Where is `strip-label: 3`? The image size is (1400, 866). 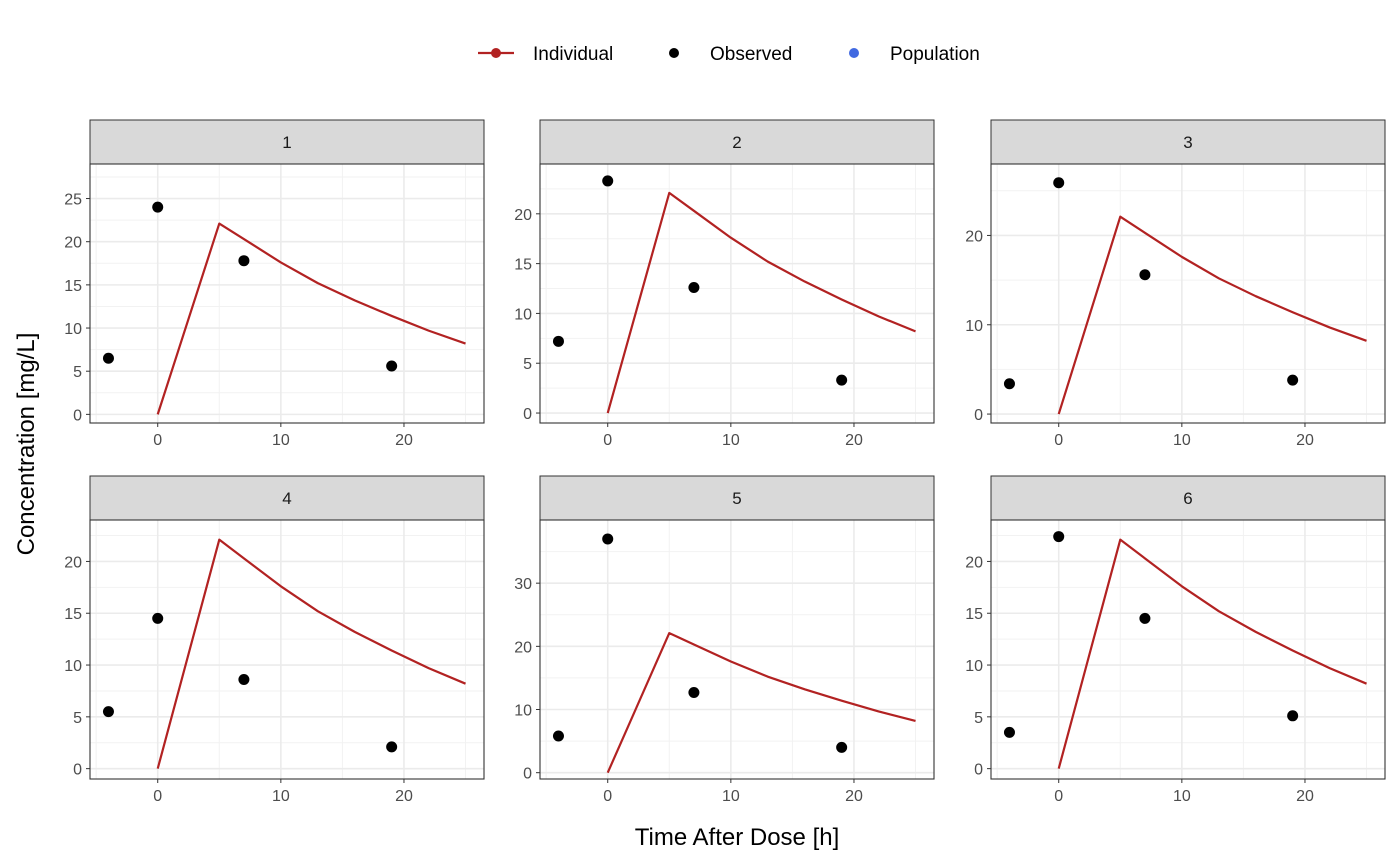 strip-label: 3 is located at coordinates (1187, 142).